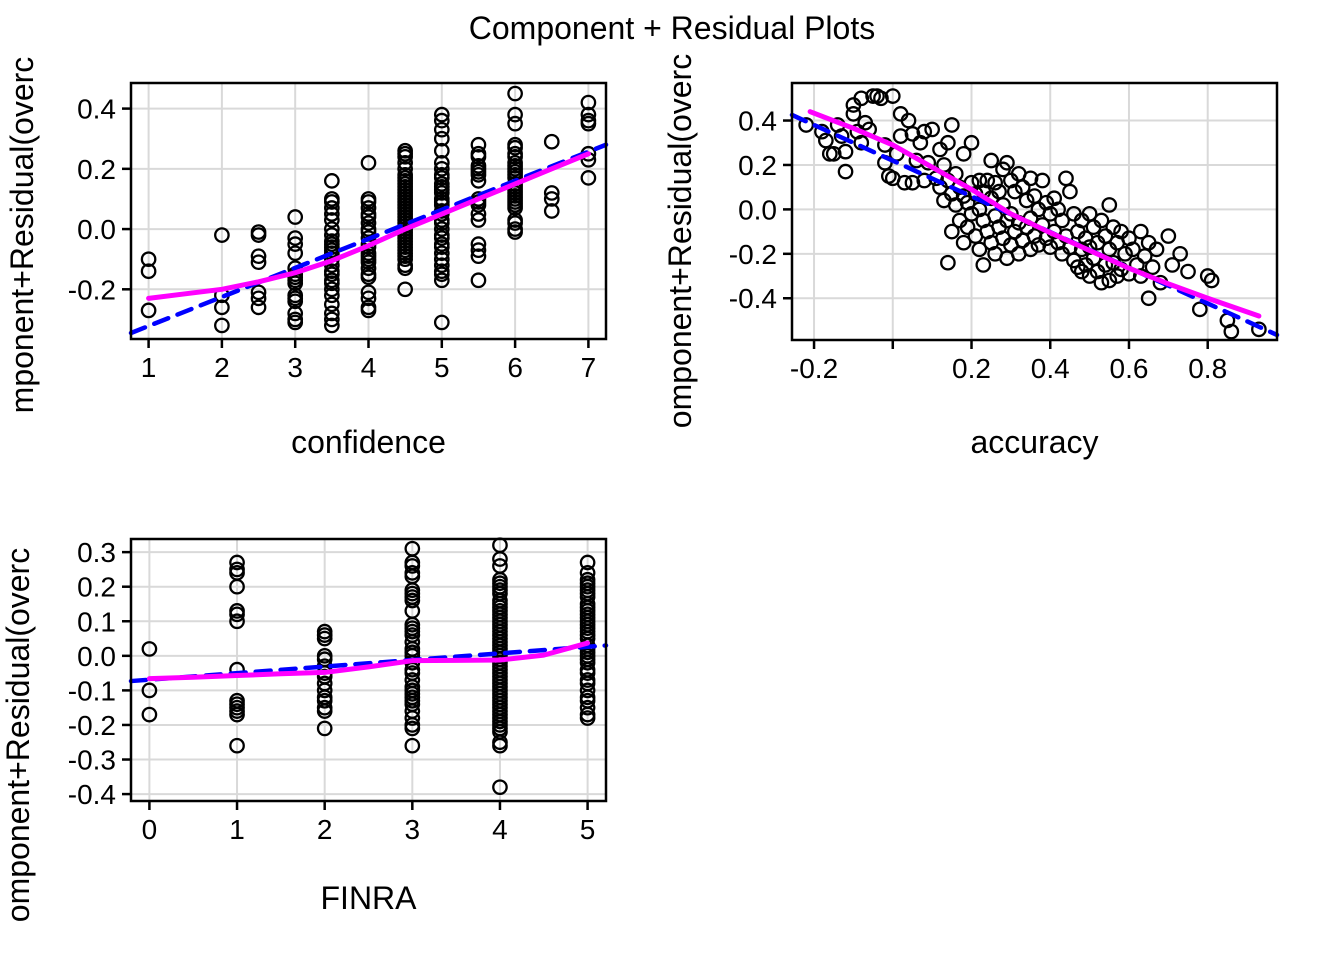 This screenshot has height=960, width=1344. What do you see at coordinates (1050, 368) in the screenshot?
I see `x-tick-label: 0.4` at bounding box center [1050, 368].